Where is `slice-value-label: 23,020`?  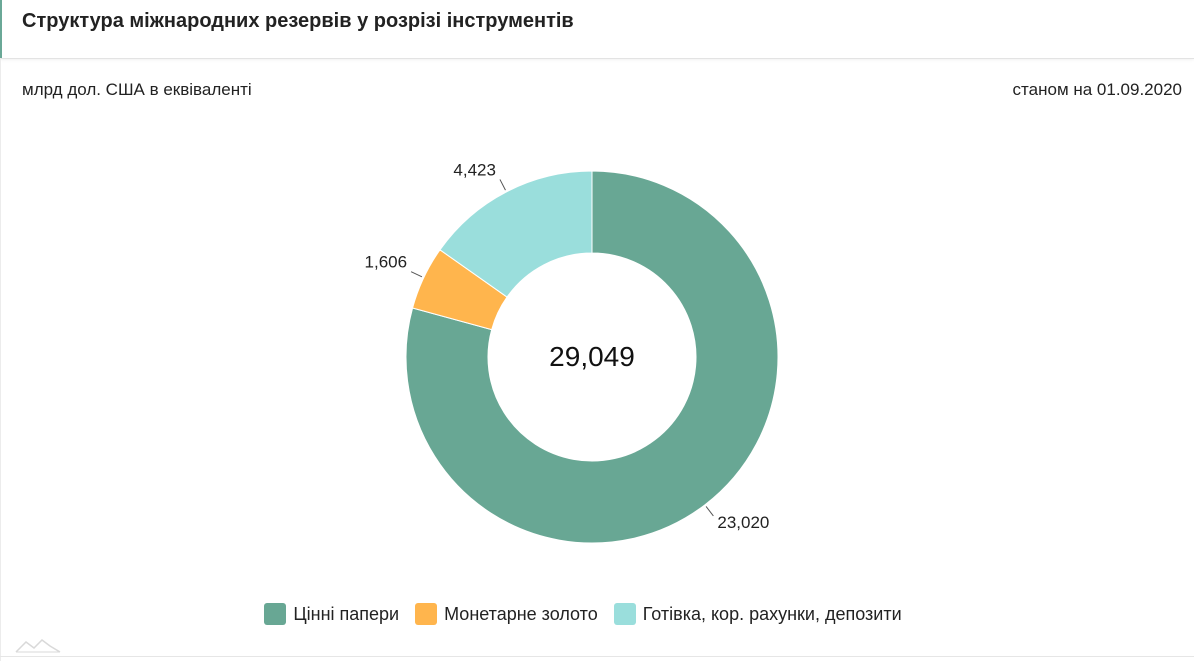
slice-value-label: 23,020 is located at coordinates (743, 522).